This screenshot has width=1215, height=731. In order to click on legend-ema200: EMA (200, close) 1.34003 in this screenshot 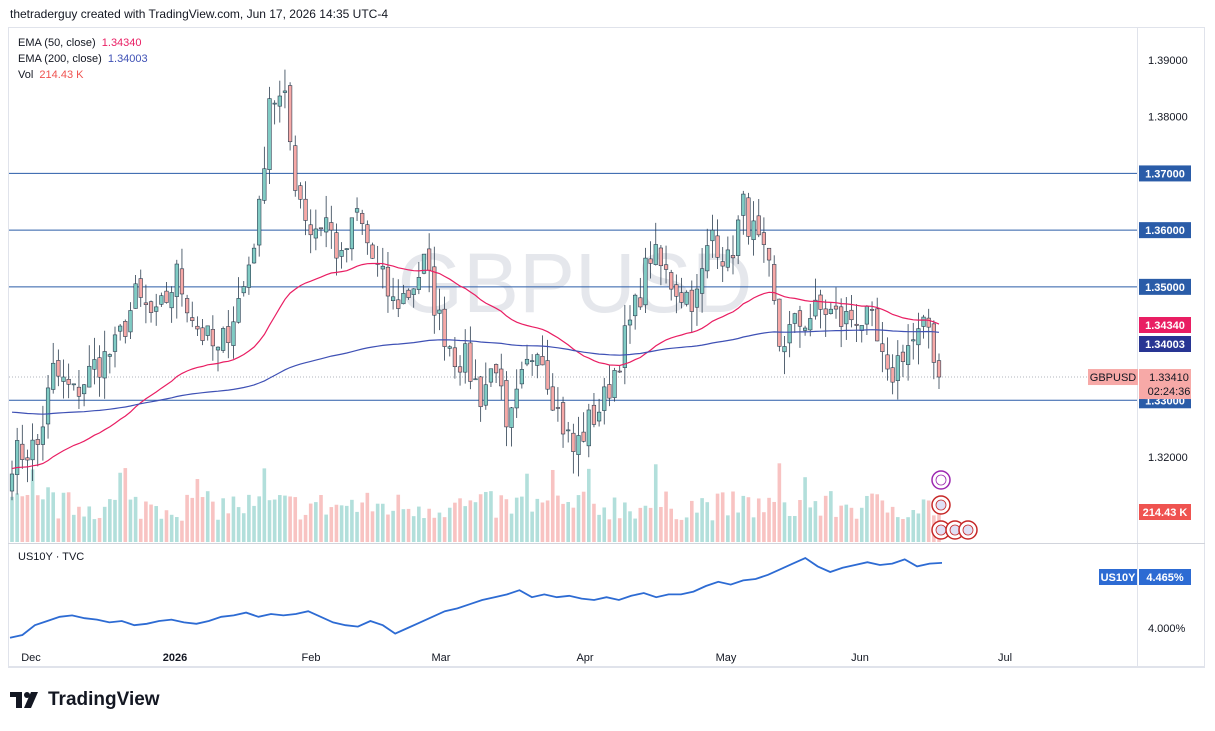, I will do `click(83, 59)`.